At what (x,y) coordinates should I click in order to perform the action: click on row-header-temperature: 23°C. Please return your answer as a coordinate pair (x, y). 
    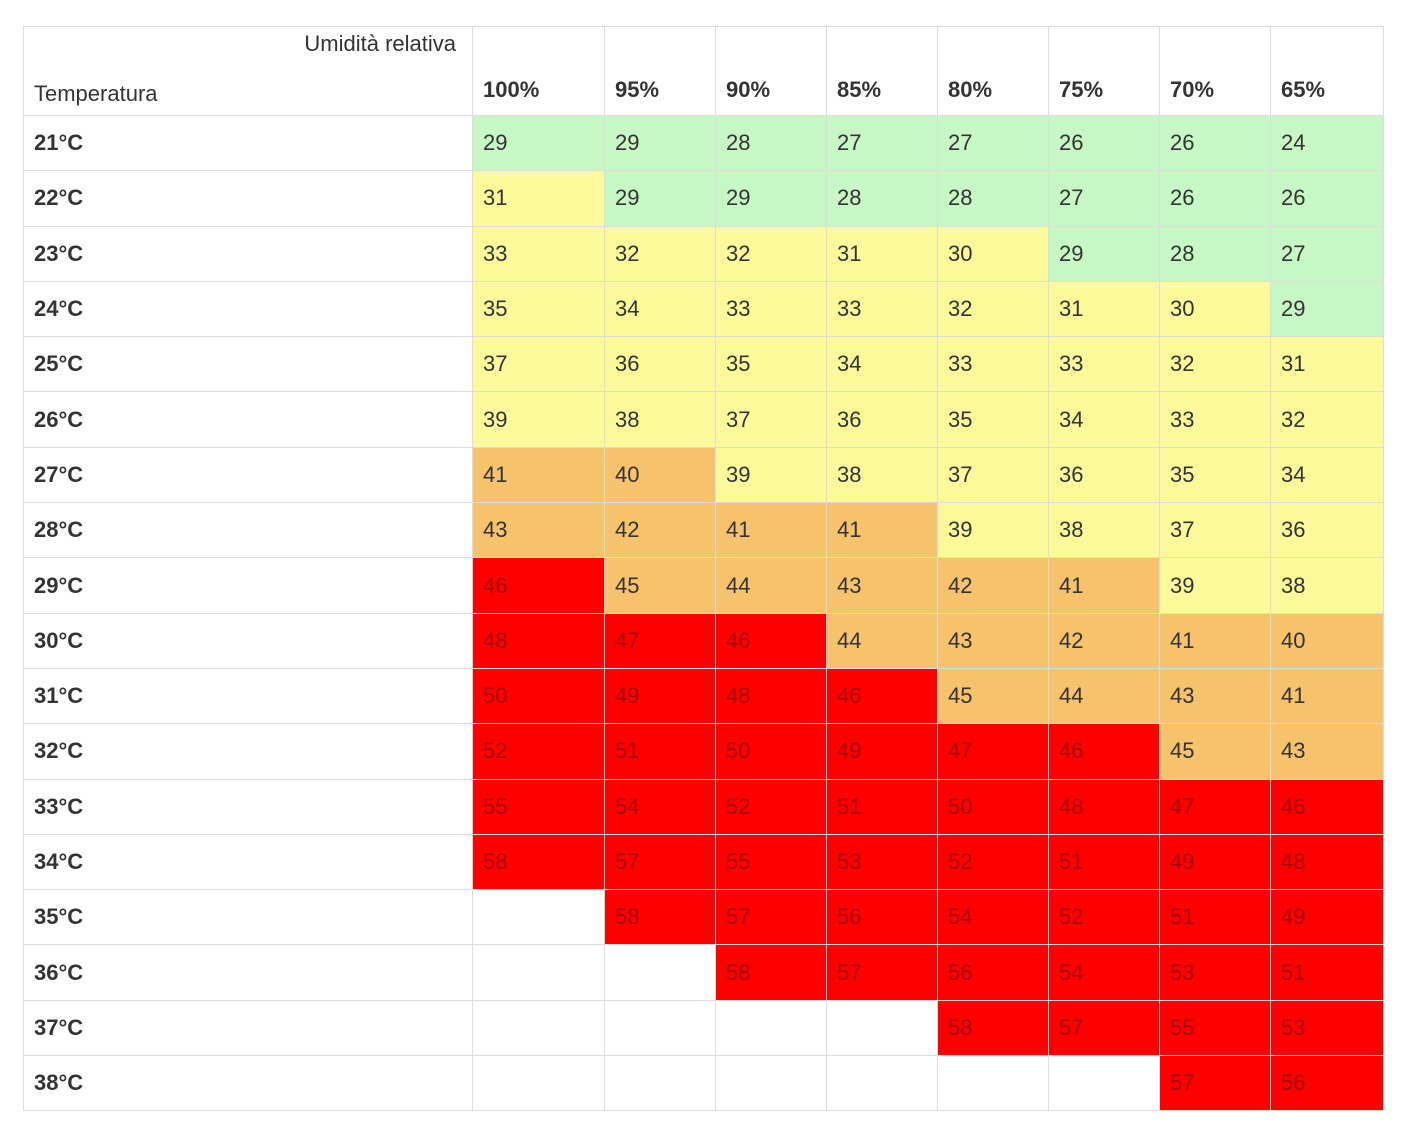
    Looking at the image, I should click on (248, 253).